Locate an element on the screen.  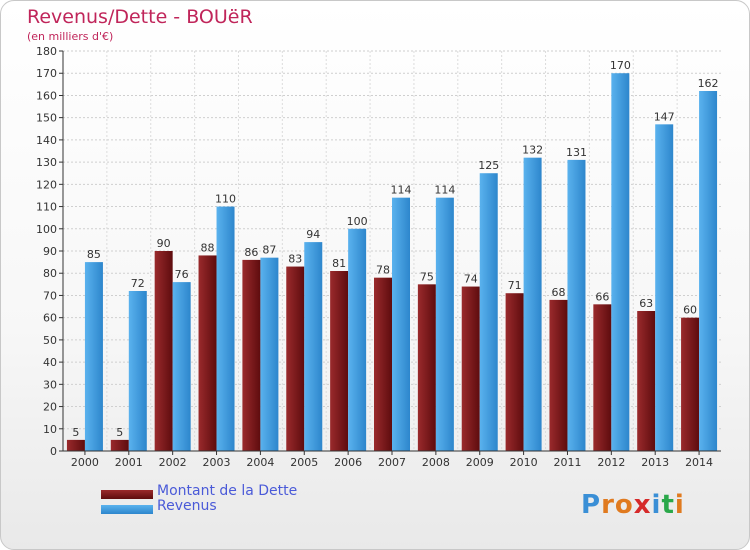
data-label-revenue: 132 is located at coordinates (532, 150).